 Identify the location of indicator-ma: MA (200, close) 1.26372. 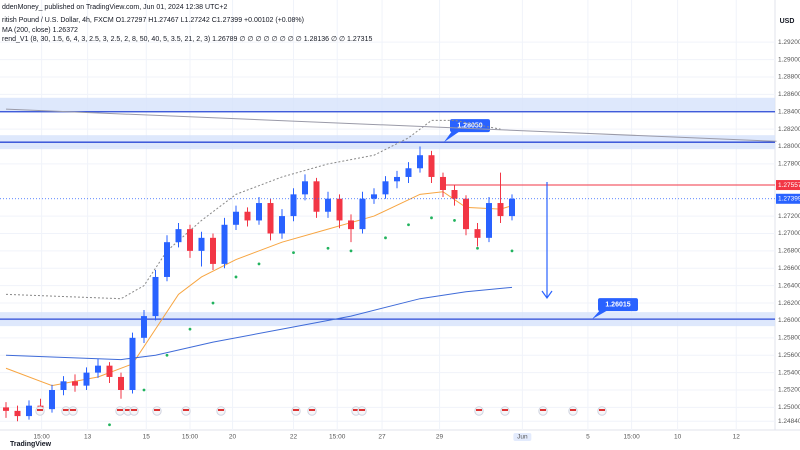
(40, 30).